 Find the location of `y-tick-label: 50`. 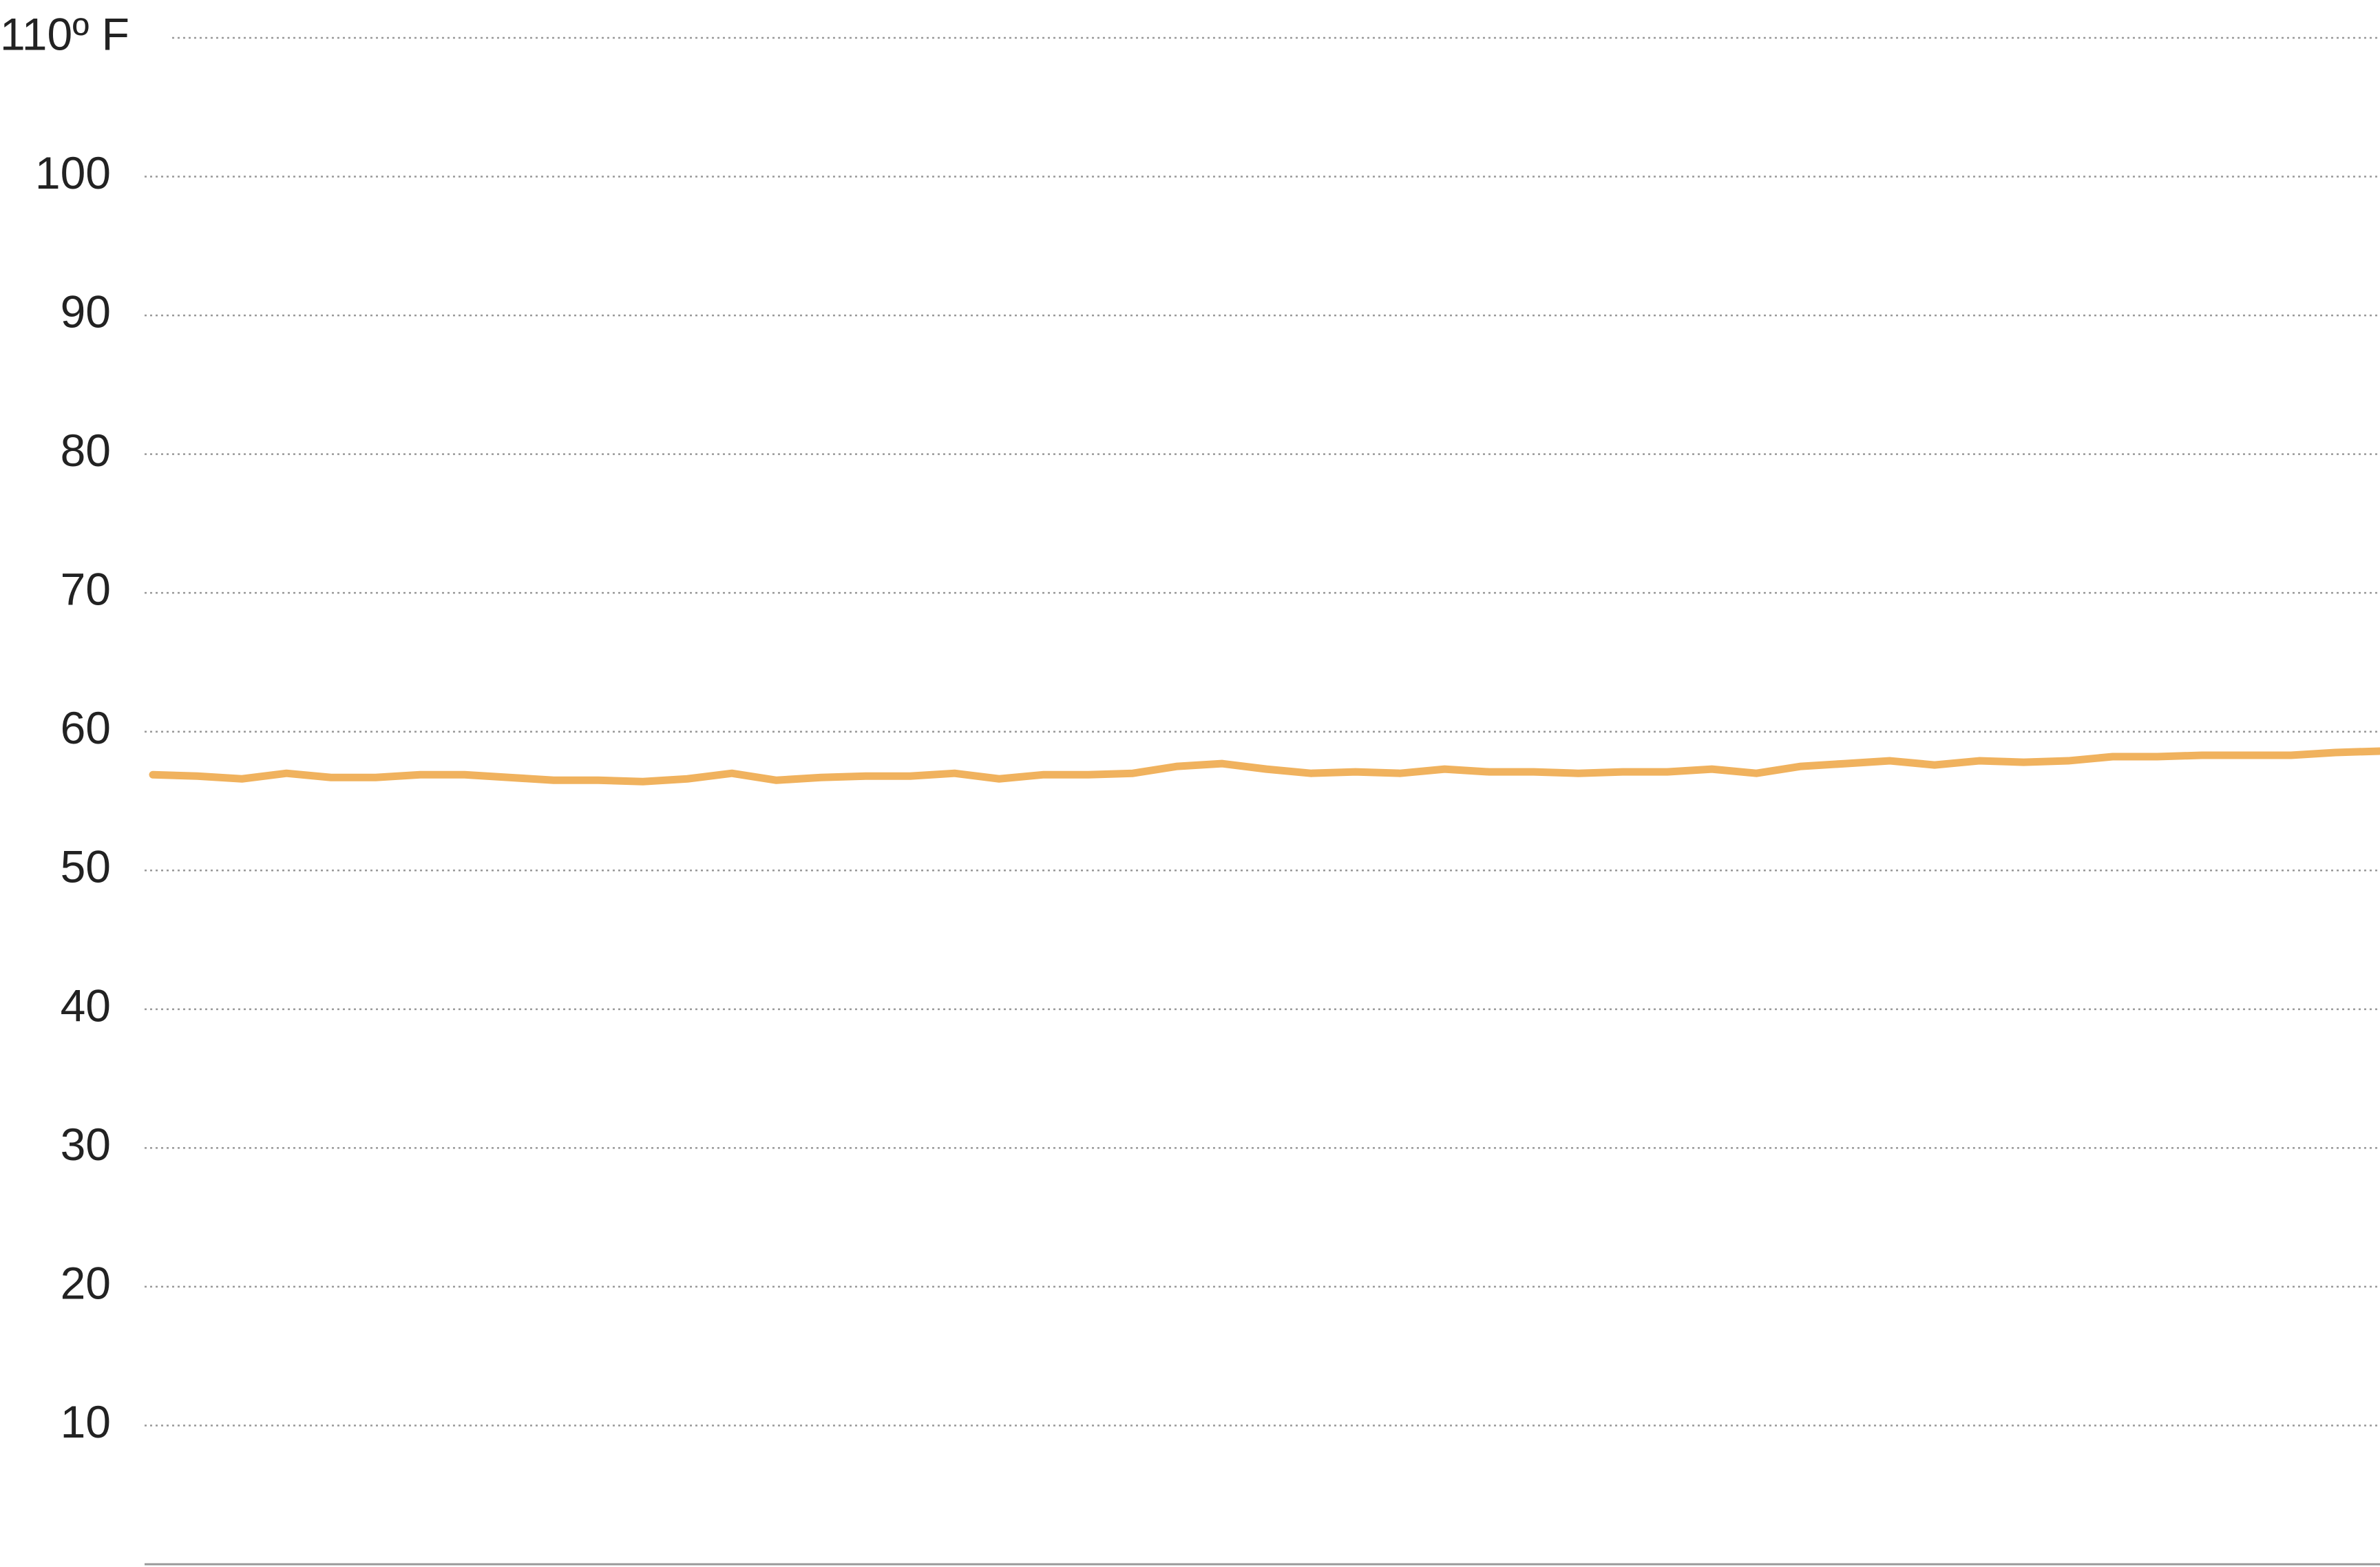

y-tick-label: 50 is located at coordinates (86, 866).